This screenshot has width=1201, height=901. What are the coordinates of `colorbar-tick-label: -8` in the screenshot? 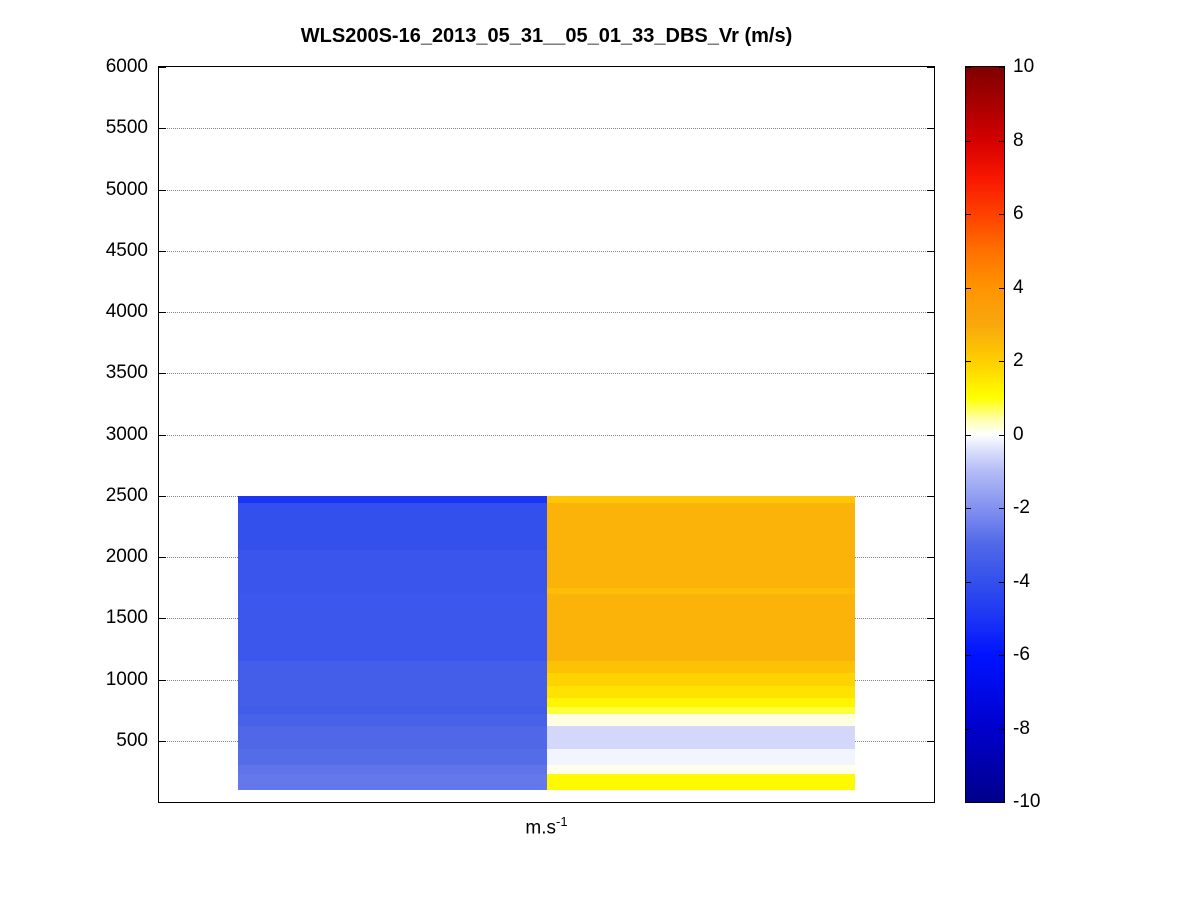 It's located at (1021, 728).